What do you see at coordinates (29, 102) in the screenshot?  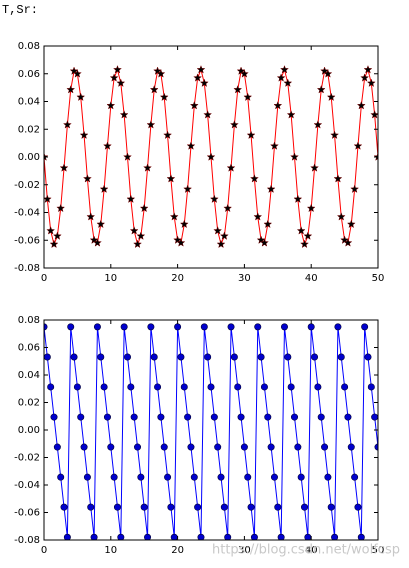 I see `y-tick-label: 0.04` at bounding box center [29, 102].